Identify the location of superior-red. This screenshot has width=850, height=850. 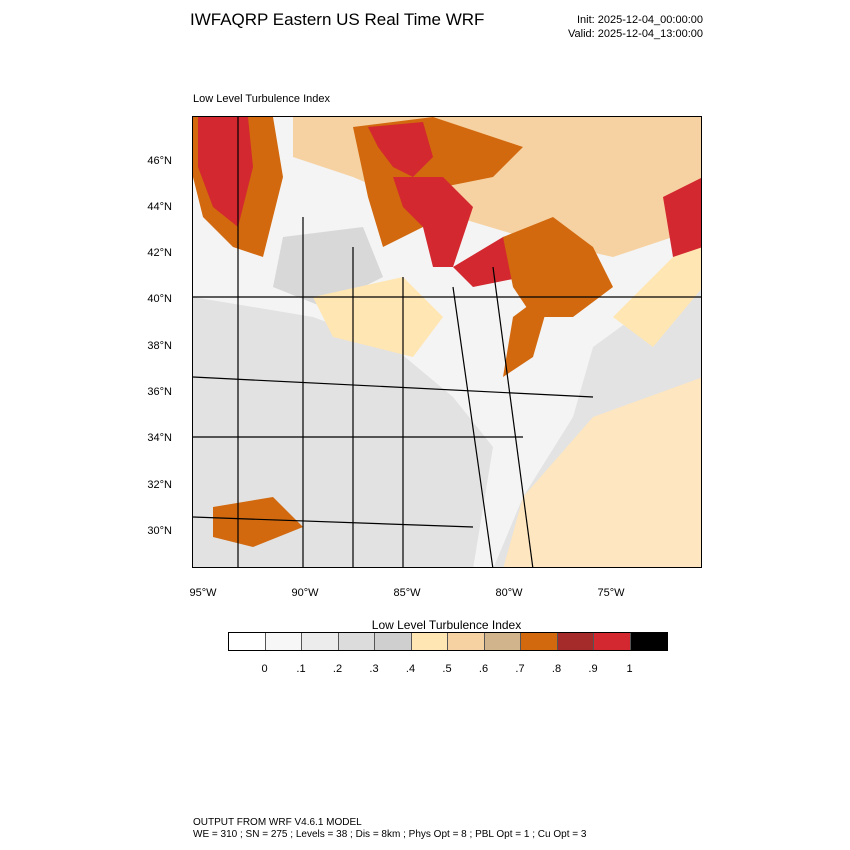
(400, 149).